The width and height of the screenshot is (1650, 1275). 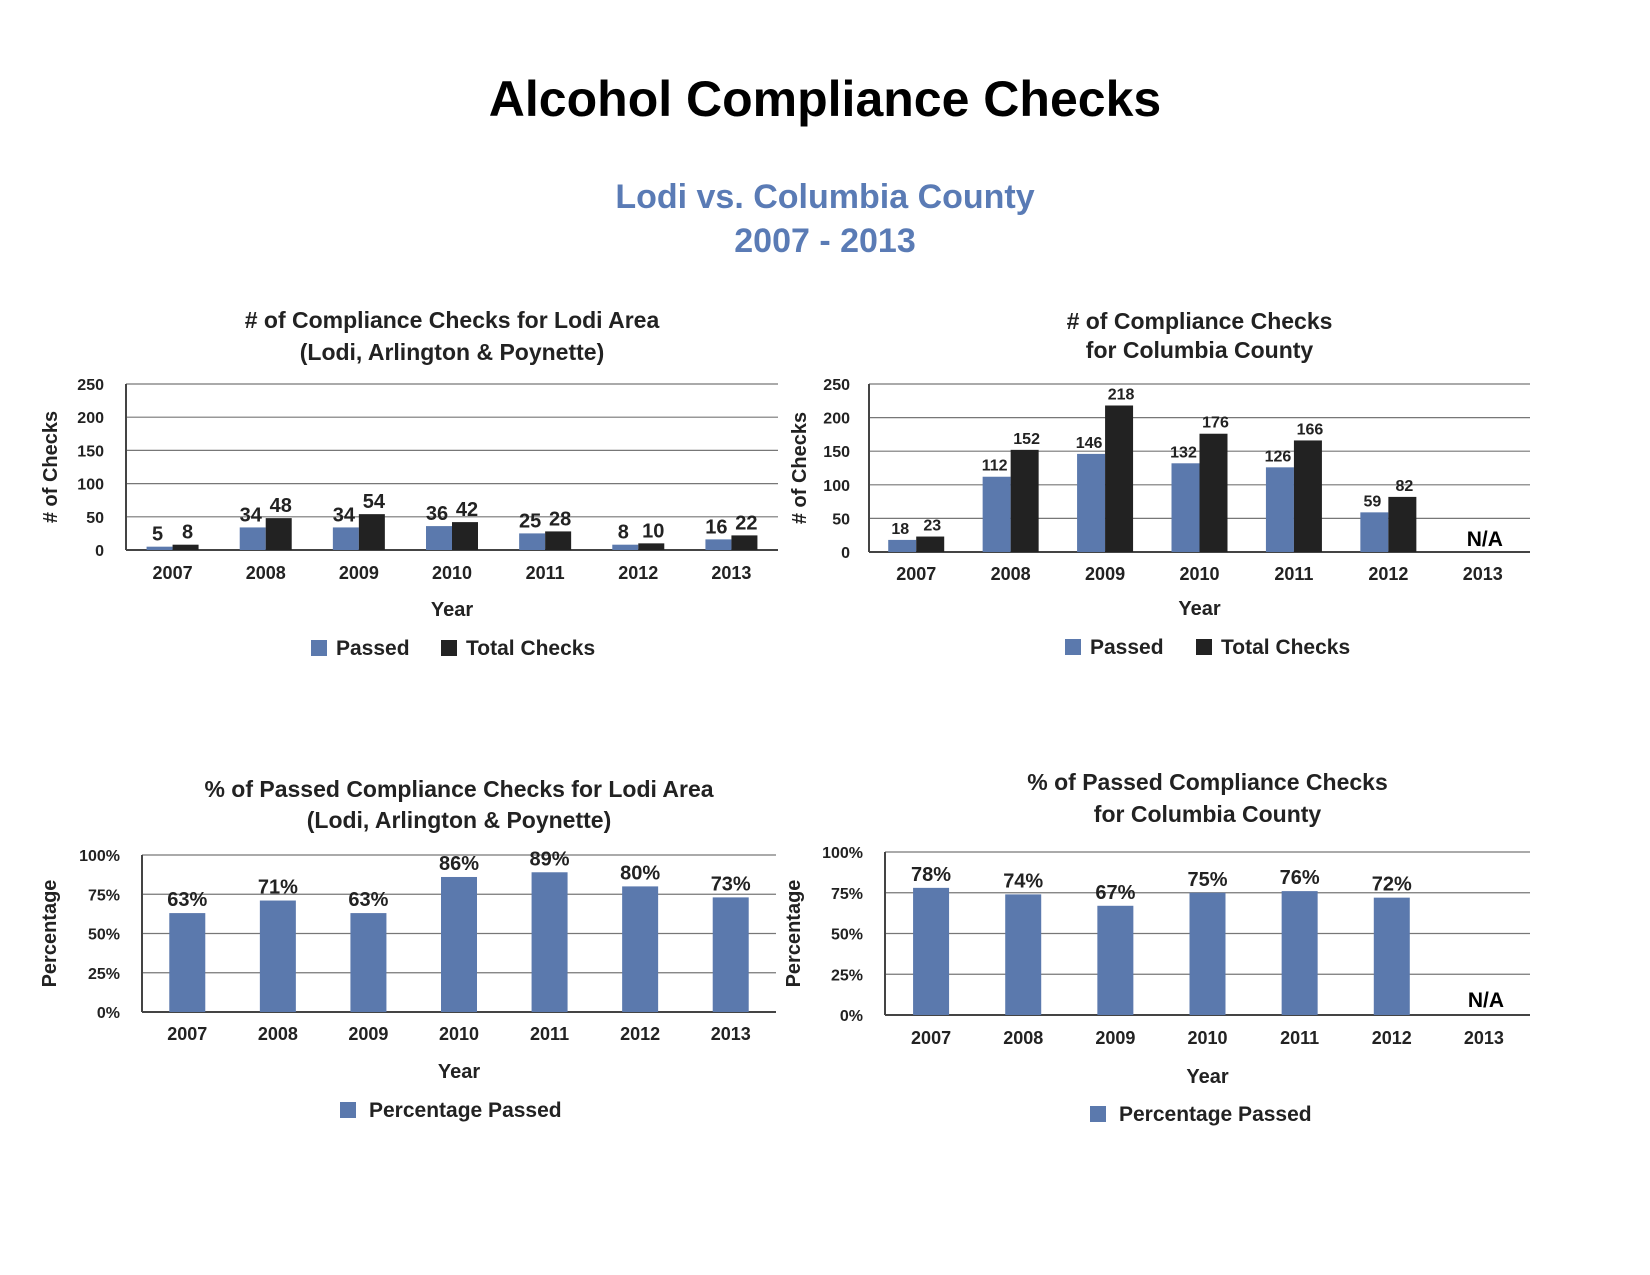 What do you see at coordinates (825, 241) in the screenshot?
I see `page-subtitle-years: 2007 - 2013` at bounding box center [825, 241].